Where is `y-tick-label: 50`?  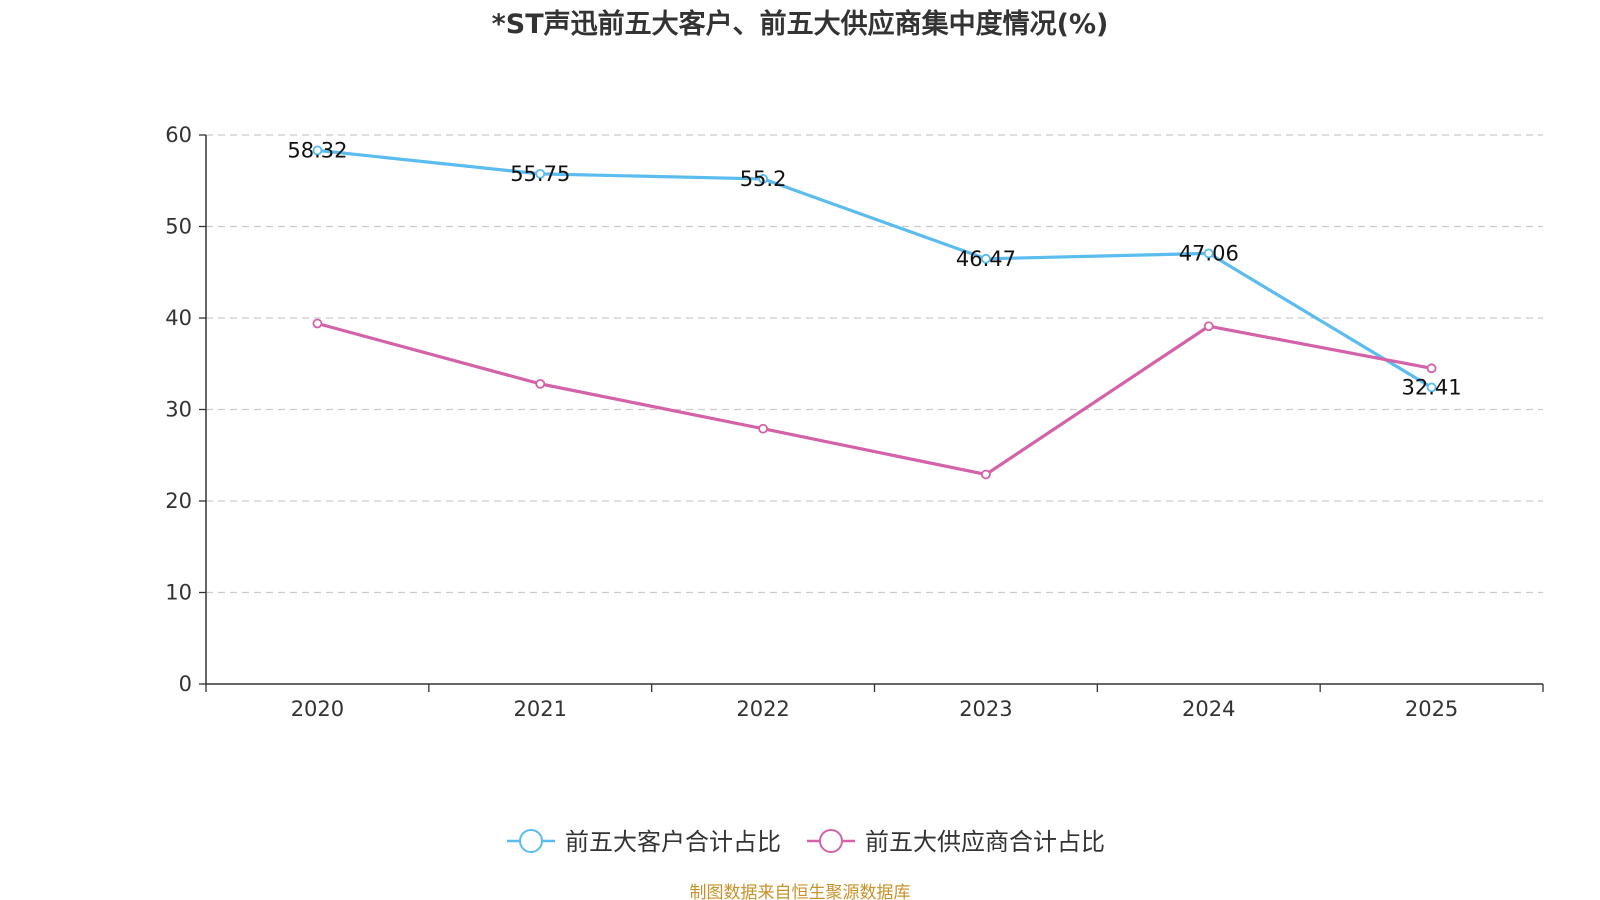
y-tick-label: 50 is located at coordinates (178, 227).